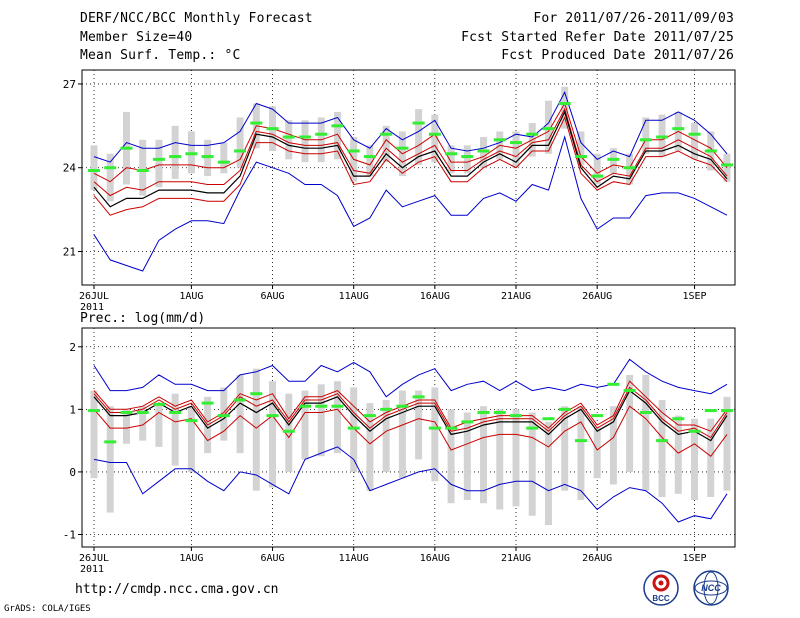 The height and width of the screenshot is (618, 800). Describe the element at coordinates (617, 55) in the screenshot. I see `forecast-produced-date: Fcst Produced Date 2011/07/26` at that location.